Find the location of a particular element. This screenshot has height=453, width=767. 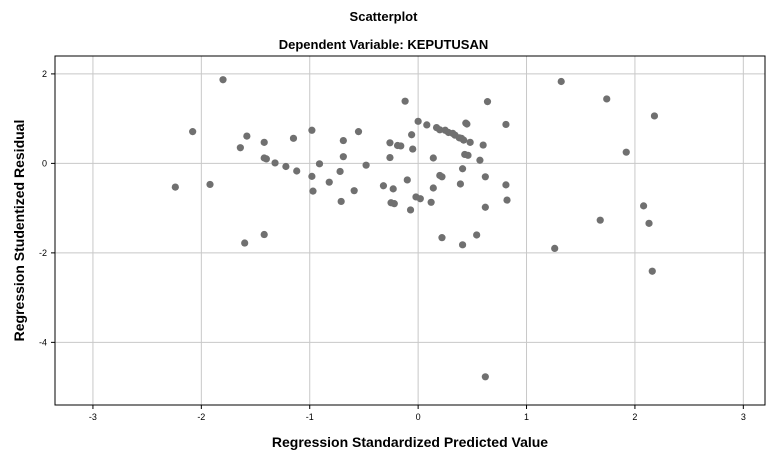

x-axis-label: Regression Standardized Predicted Value is located at coordinates (410, 442).